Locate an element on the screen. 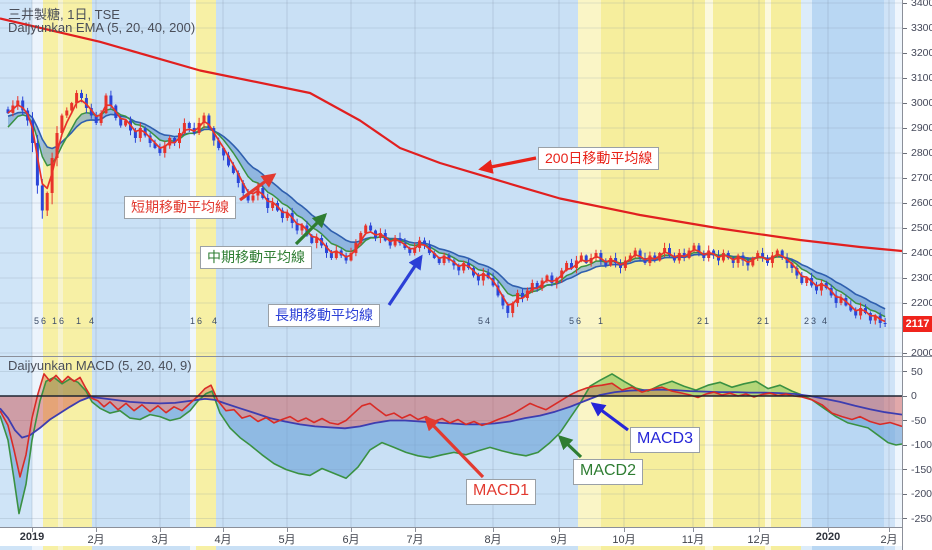 The height and width of the screenshot is (550, 932). price-axis-label: 3000 is located at coordinates (921, 103).